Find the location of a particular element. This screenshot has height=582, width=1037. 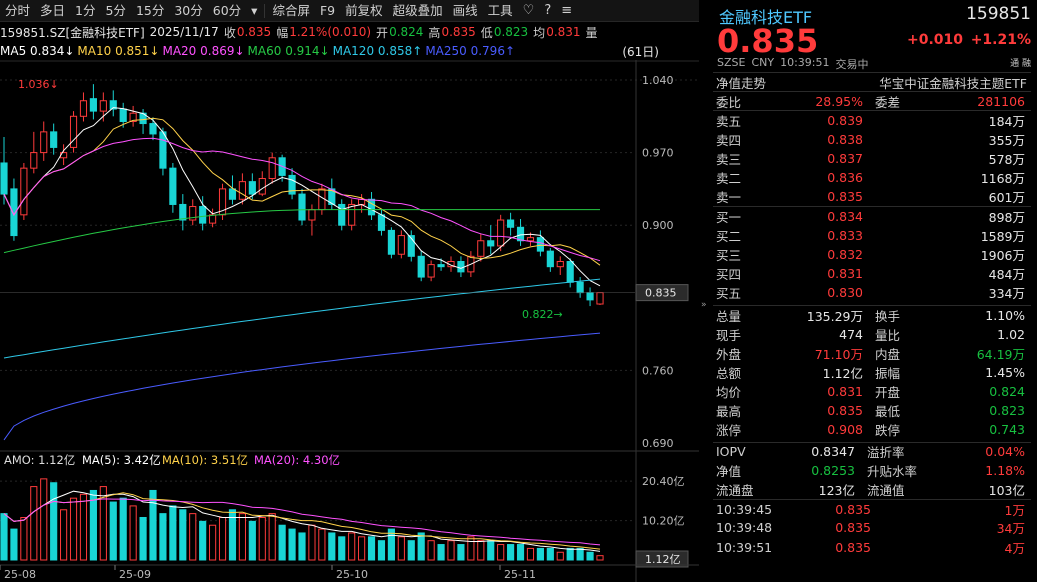

open-value: 0.824 is located at coordinates (406, 32).